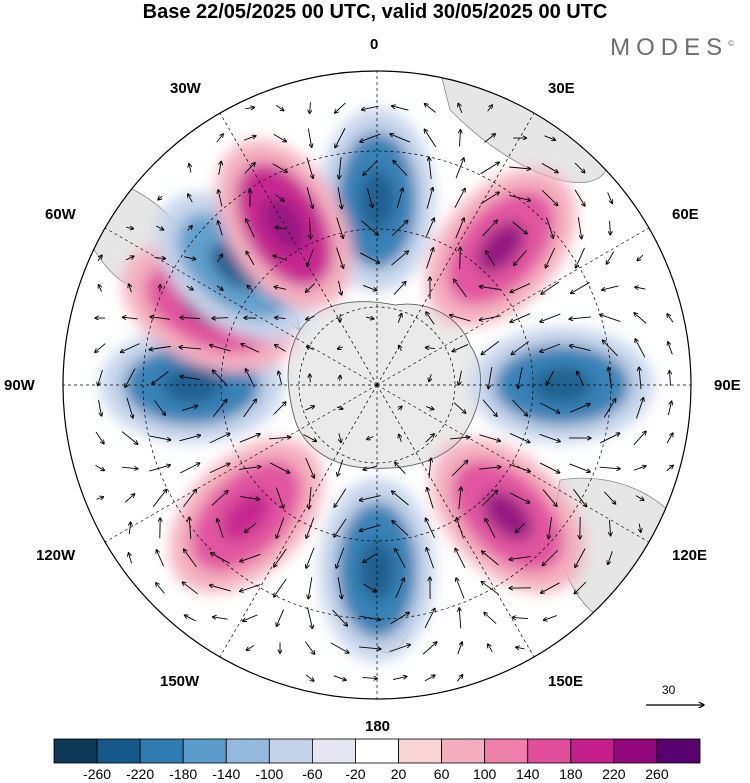  Describe the element at coordinates (614, 774) in the screenshot. I see `colorbar-tick-label: 220` at that location.